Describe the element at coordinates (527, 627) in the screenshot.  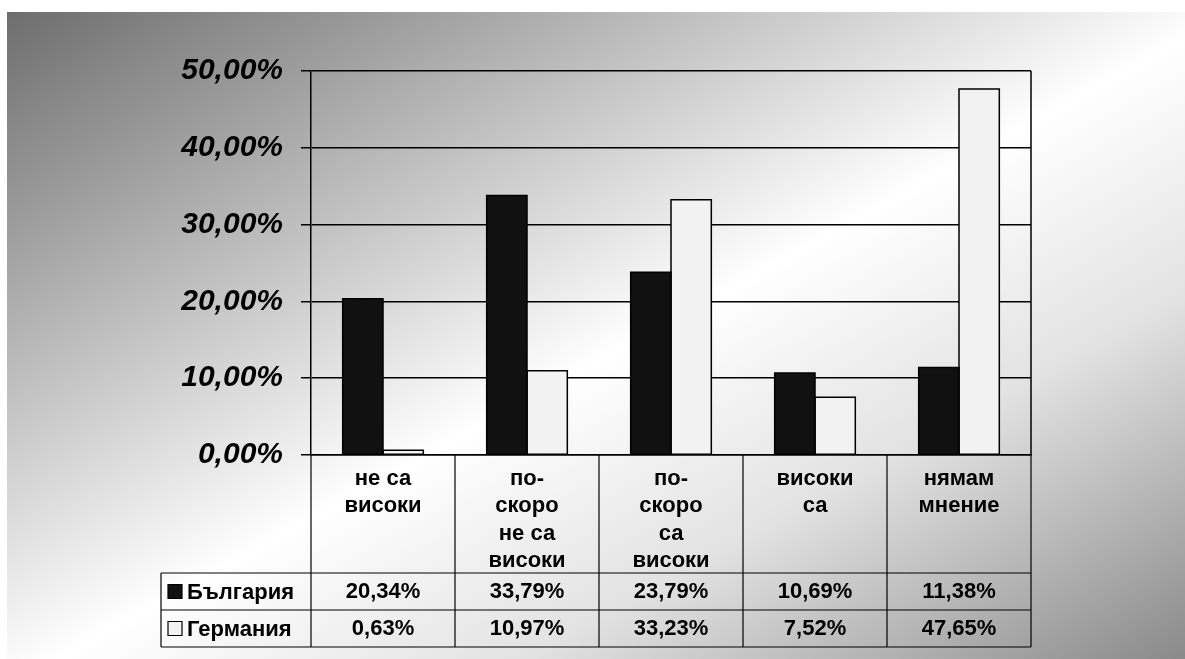
I see `data-label: 10,97%` at that location.